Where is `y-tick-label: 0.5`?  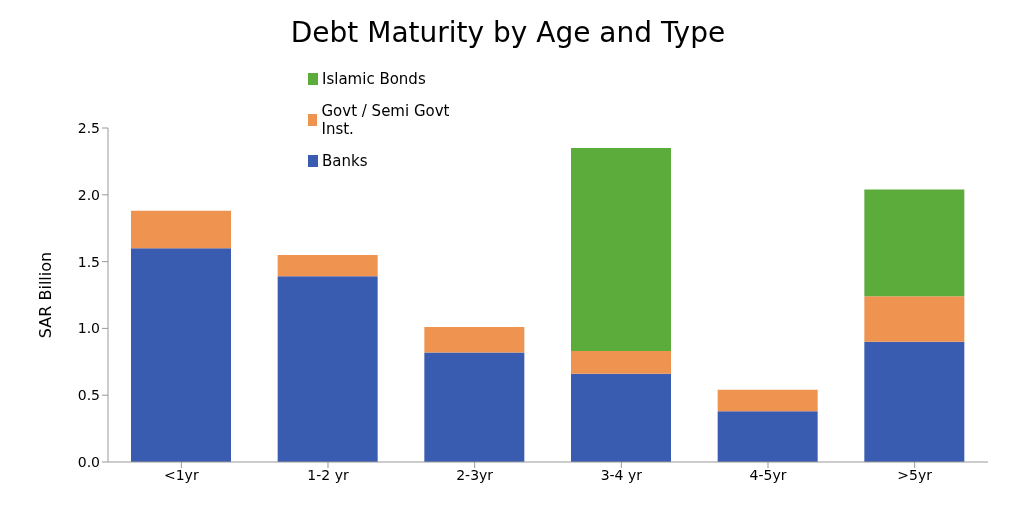 y-tick-label: 0.5 is located at coordinates (88, 395).